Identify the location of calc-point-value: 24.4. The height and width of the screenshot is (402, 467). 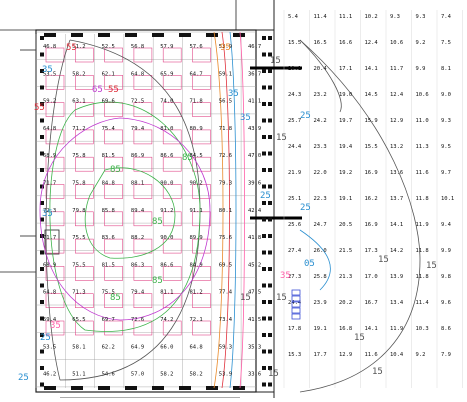
(295, 303).